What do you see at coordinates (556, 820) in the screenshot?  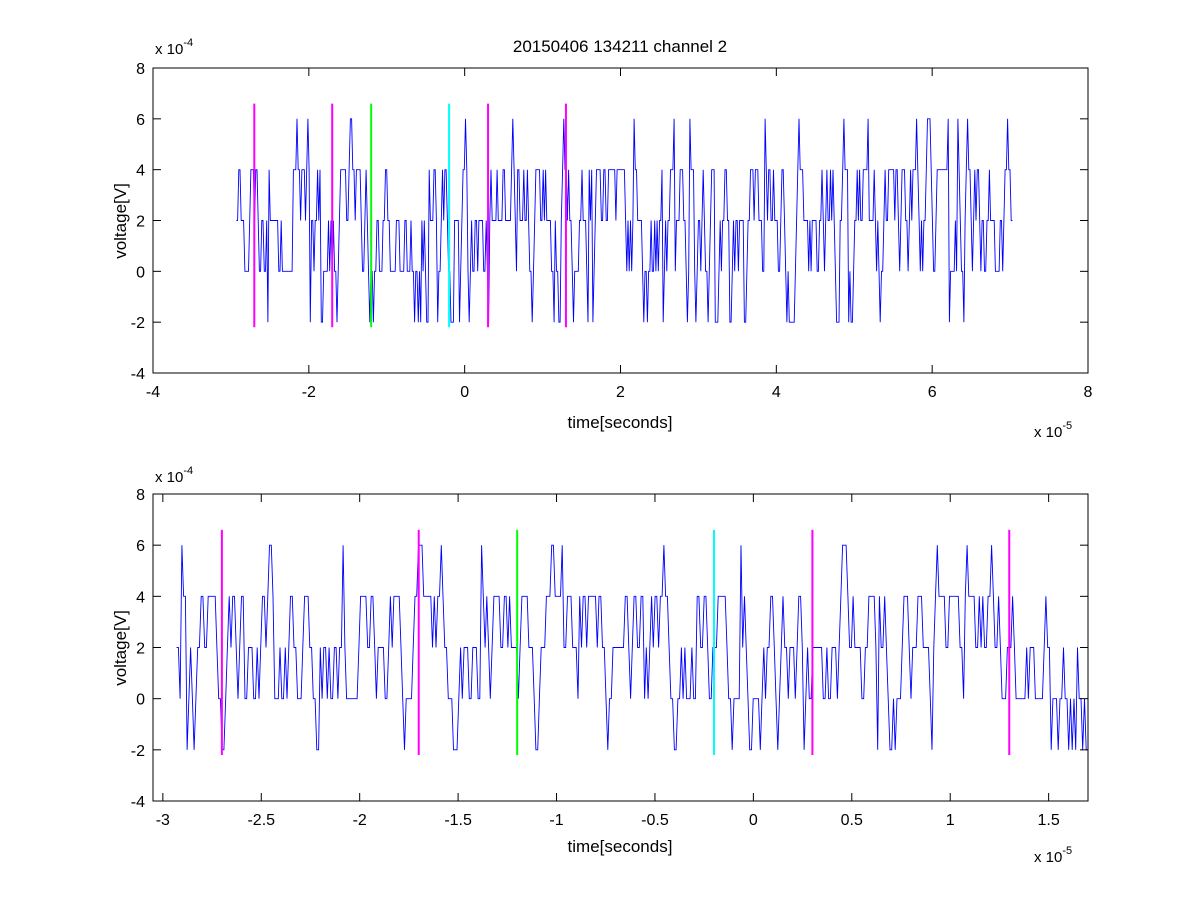 I see `bottom-x-tick-label: -1` at bounding box center [556, 820].